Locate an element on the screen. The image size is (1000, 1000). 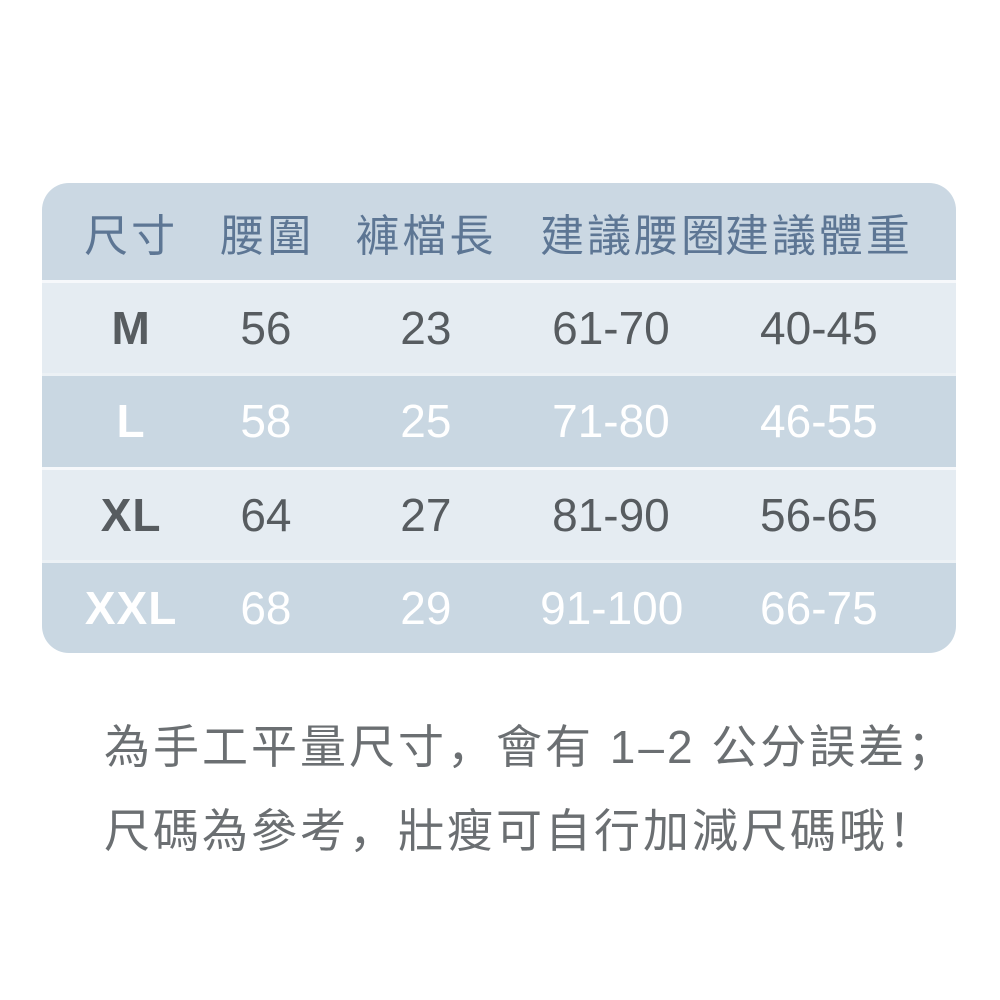
waist-value: 68 is located at coordinates (266, 607).